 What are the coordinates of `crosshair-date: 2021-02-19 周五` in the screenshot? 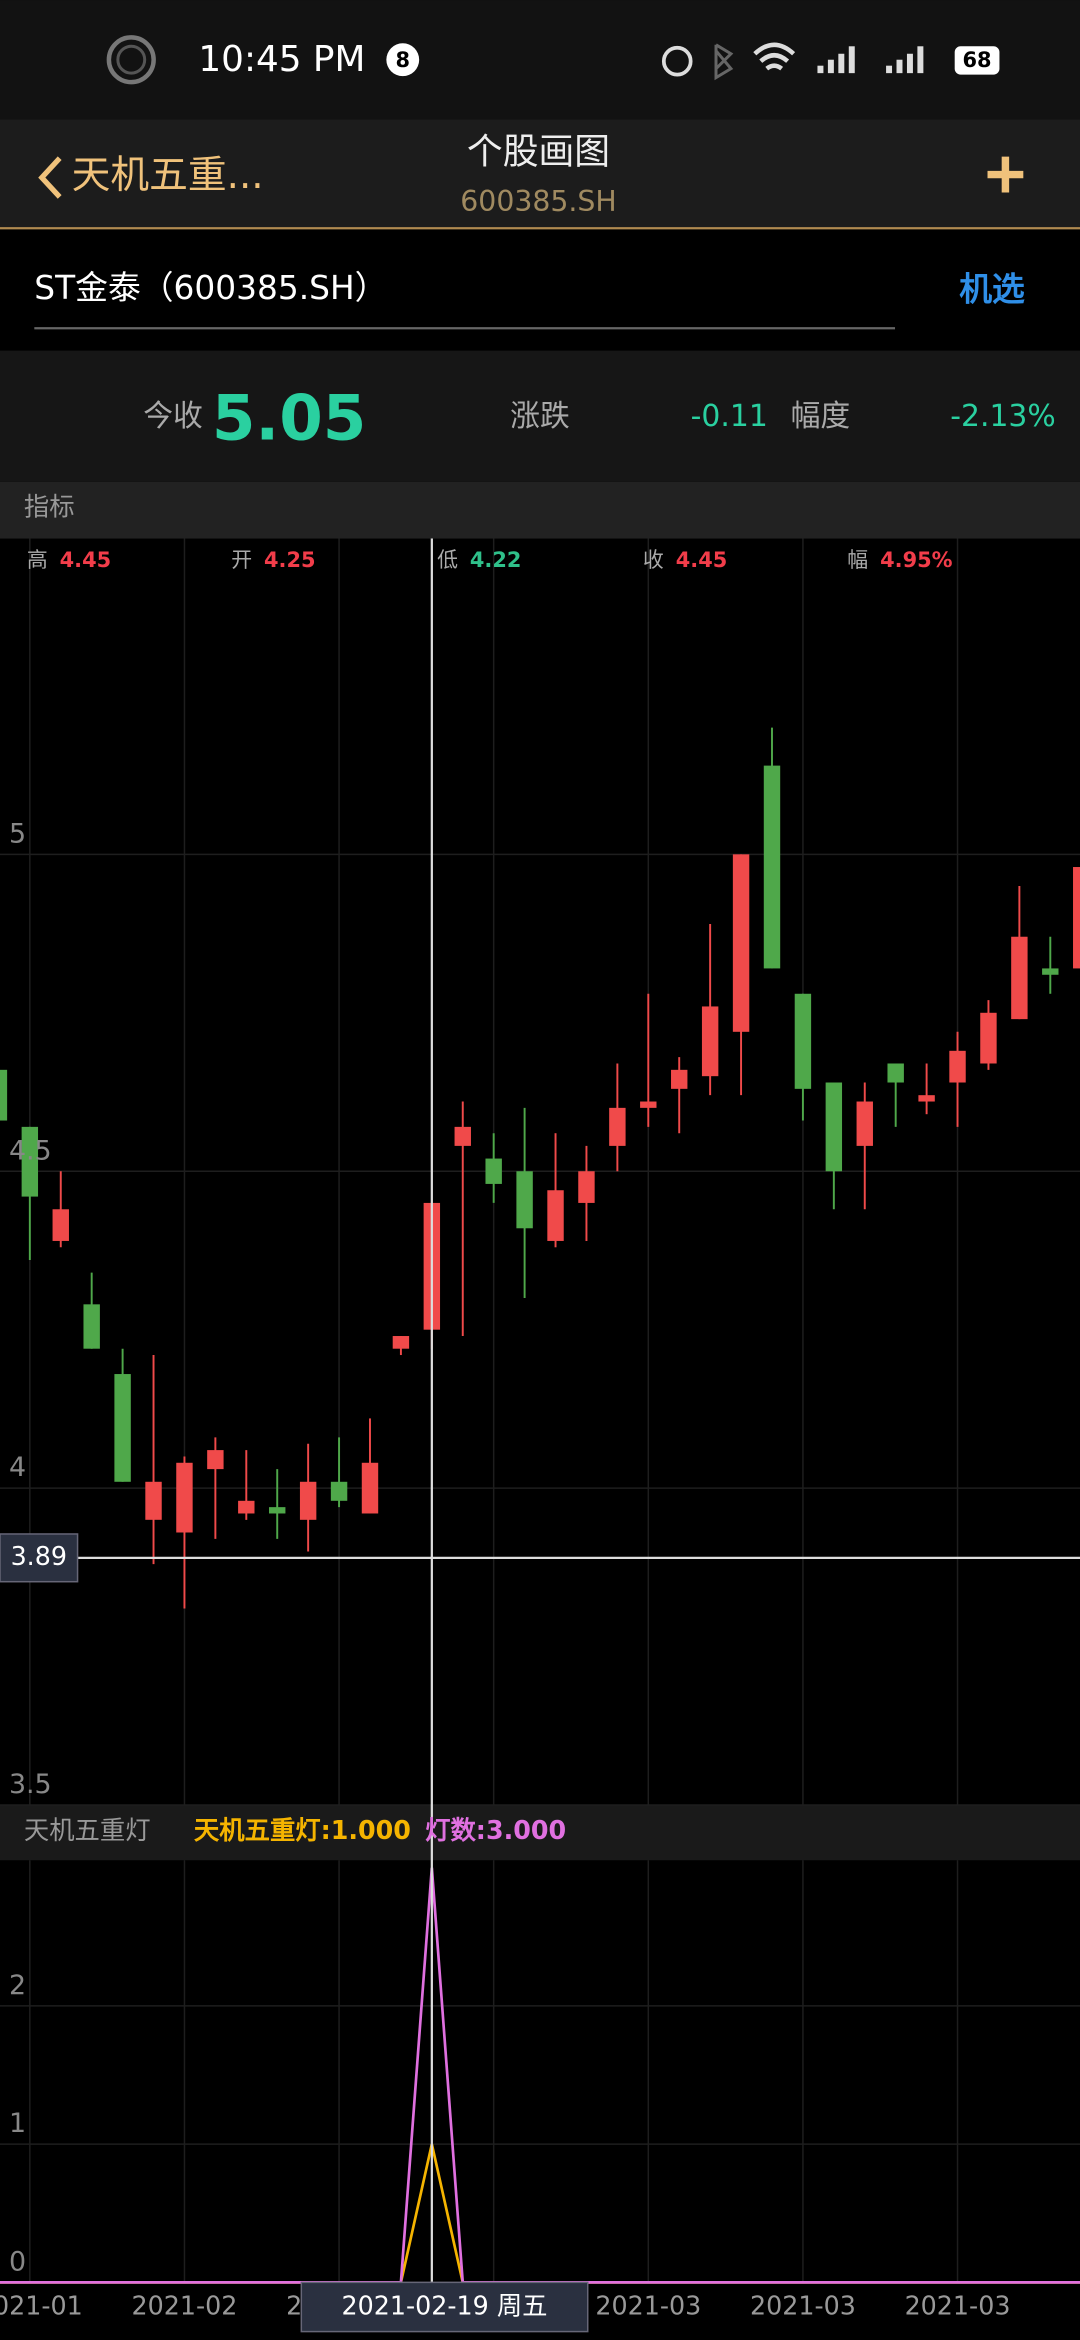 It's located at (445, 2306).